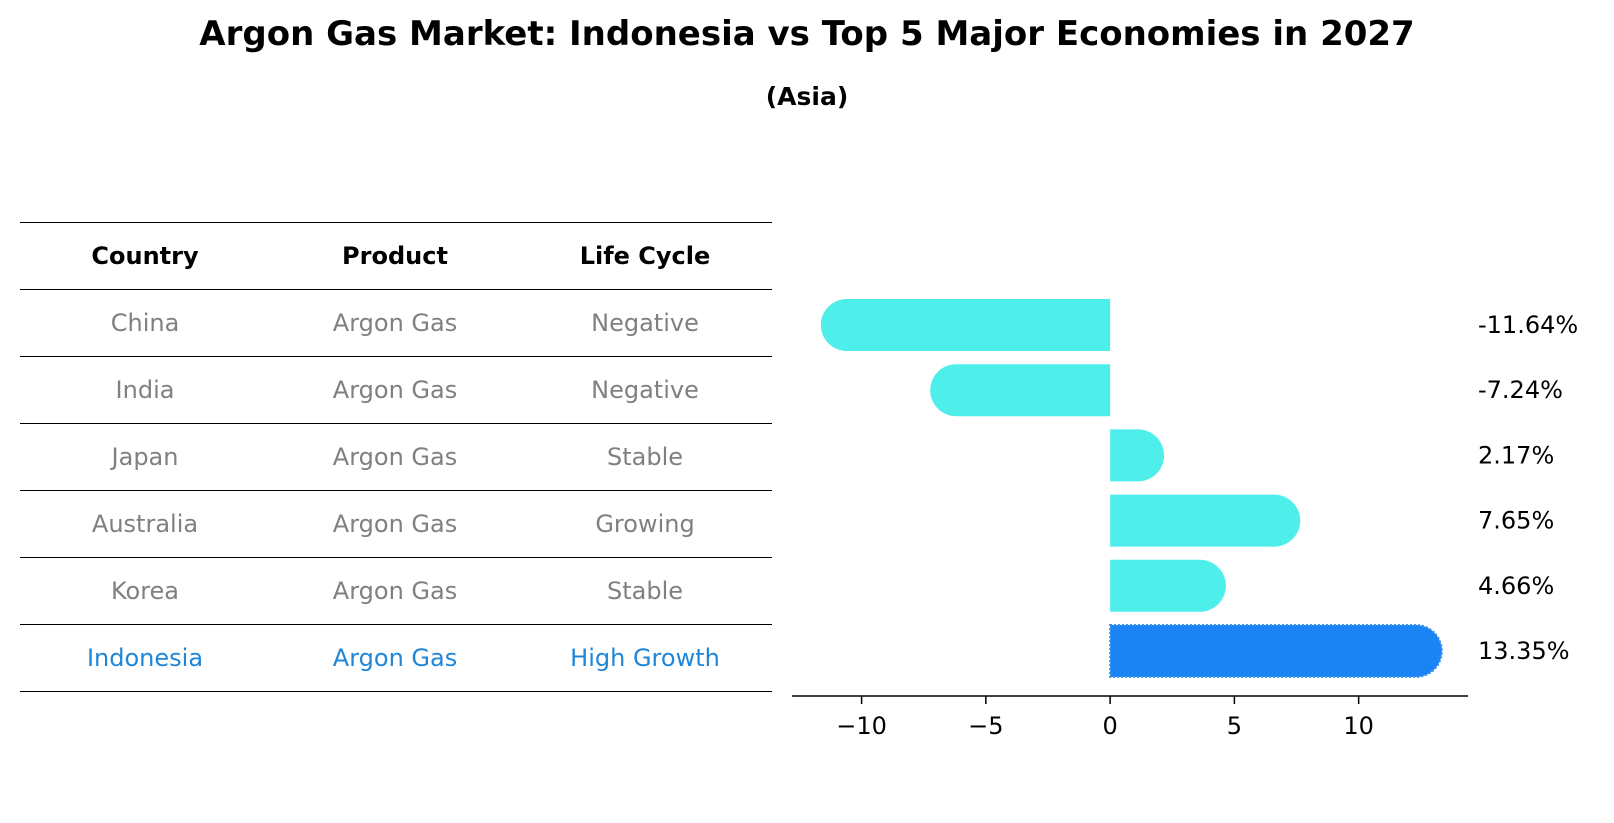  What do you see at coordinates (1520, 390) in the screenshot?
I see `bar-value-label: -7.24%` at bounding box center [1520, 390].